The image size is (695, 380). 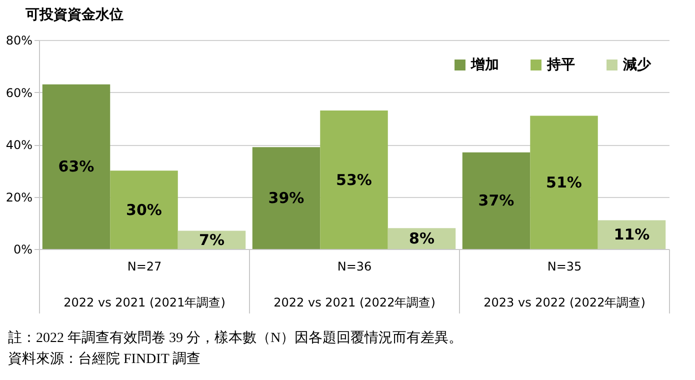 What do you see at coordinates (145, 285) in the screenshot?
I see `category-label: N=27 2022 vs 2021 (2021年調查)` at bounding box center [145, 285].